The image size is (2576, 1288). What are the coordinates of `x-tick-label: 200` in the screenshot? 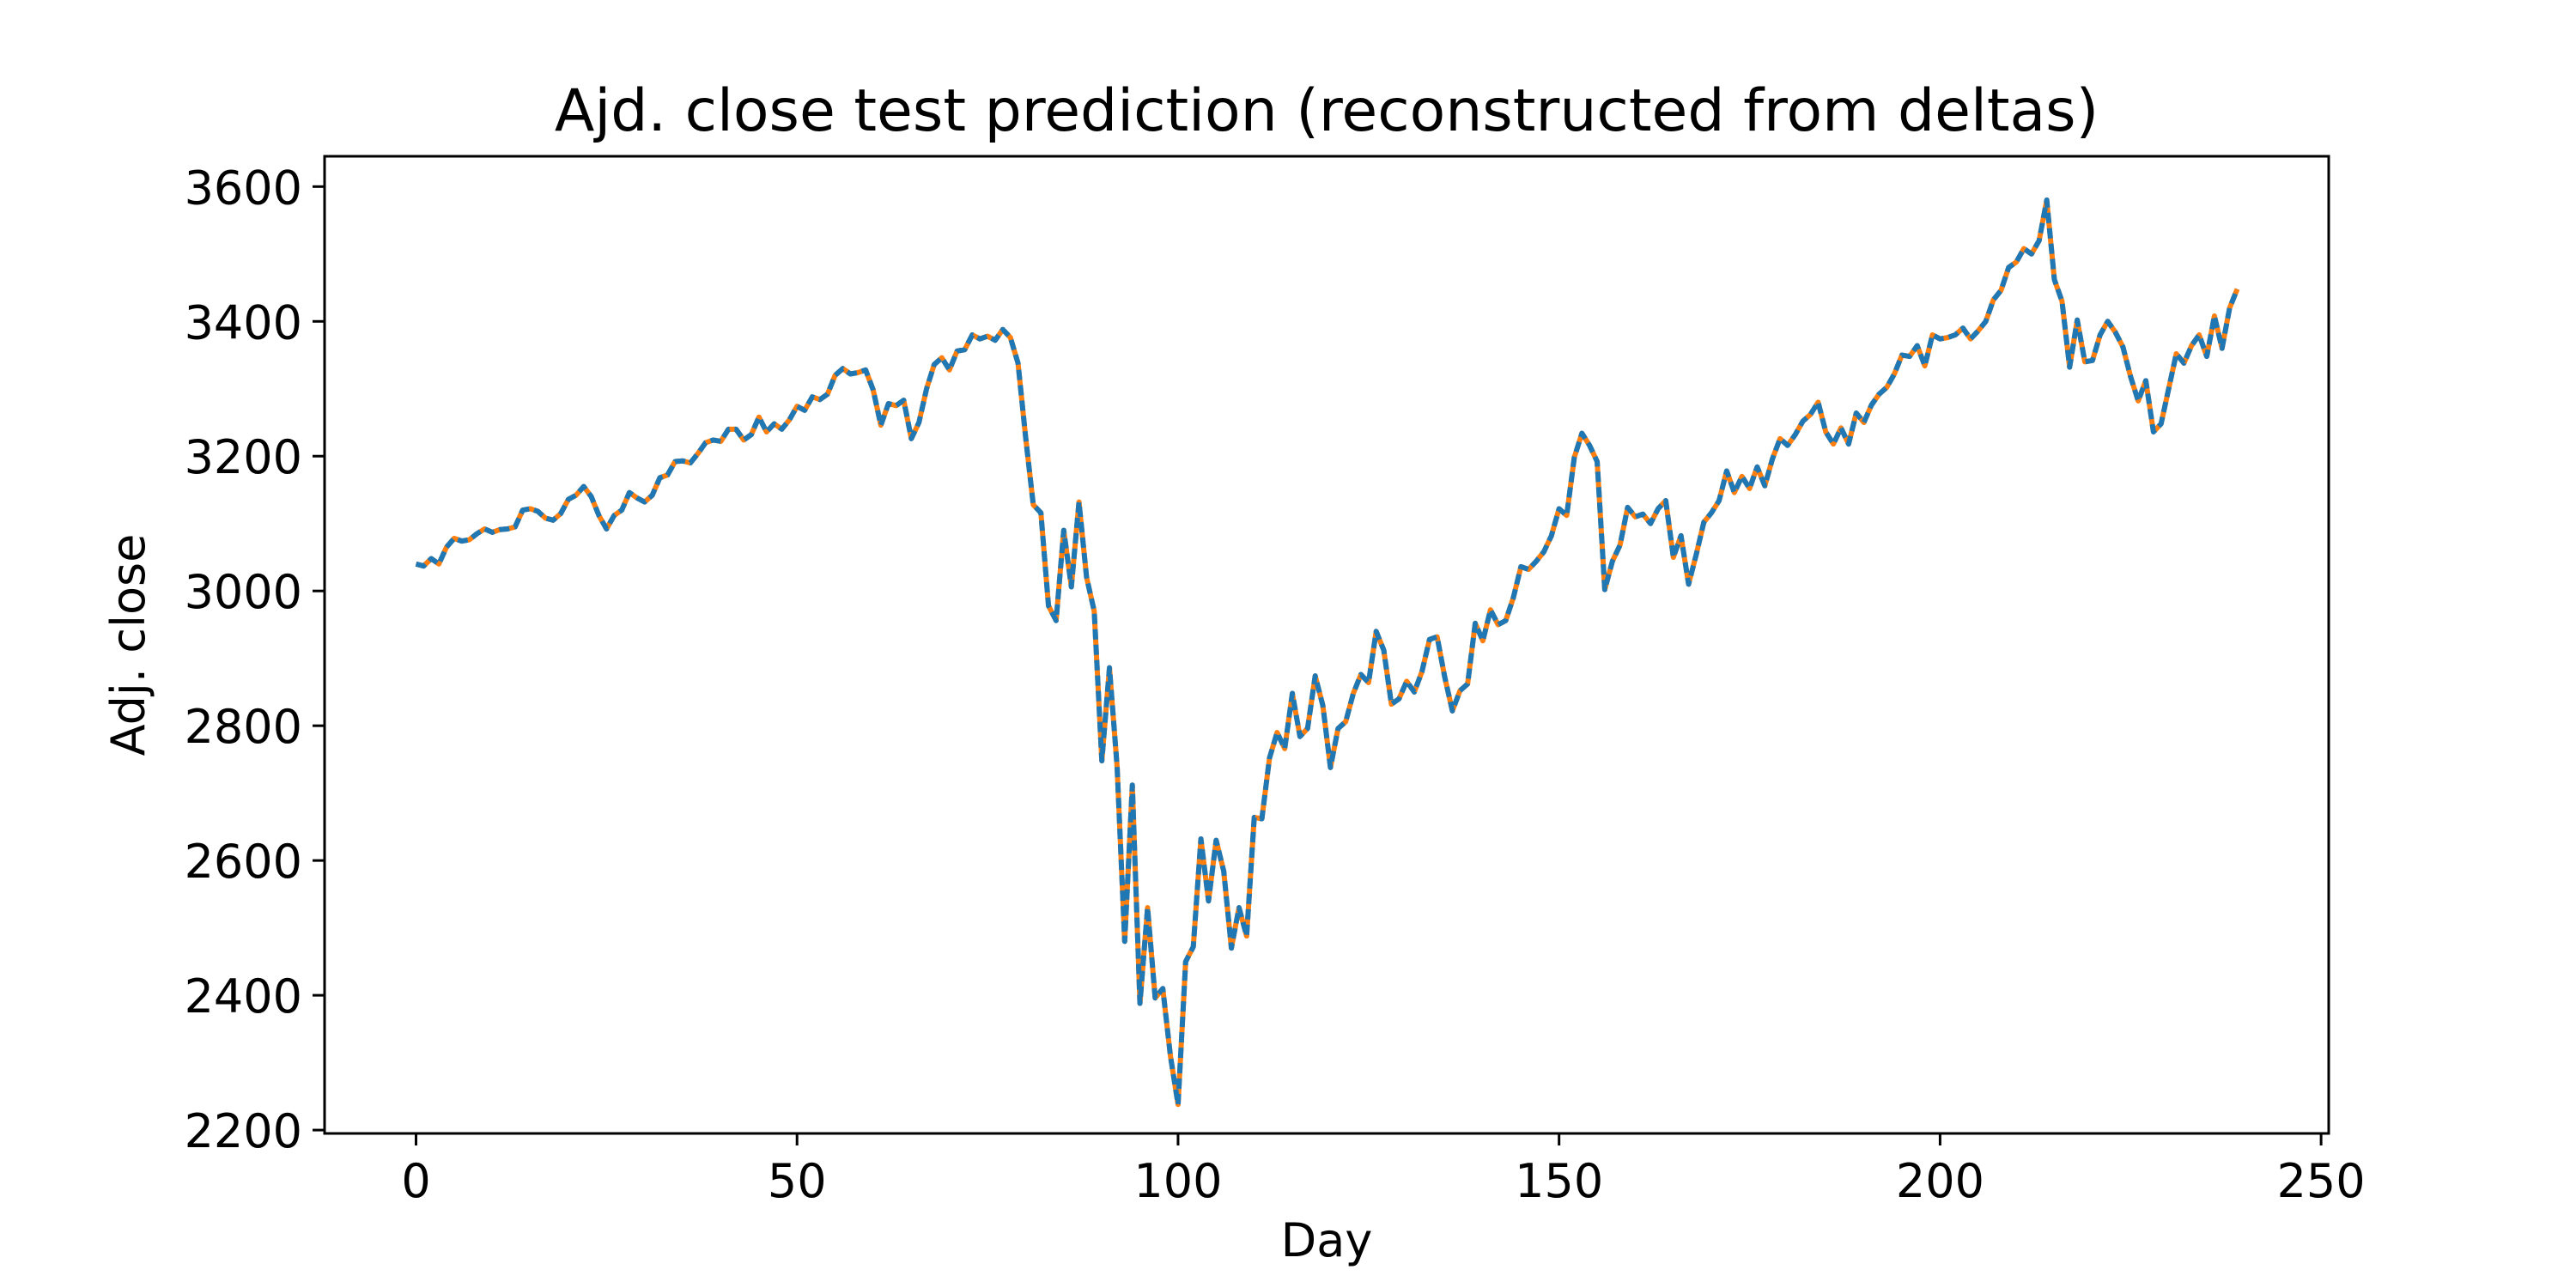 It's located at (1940, 1181).